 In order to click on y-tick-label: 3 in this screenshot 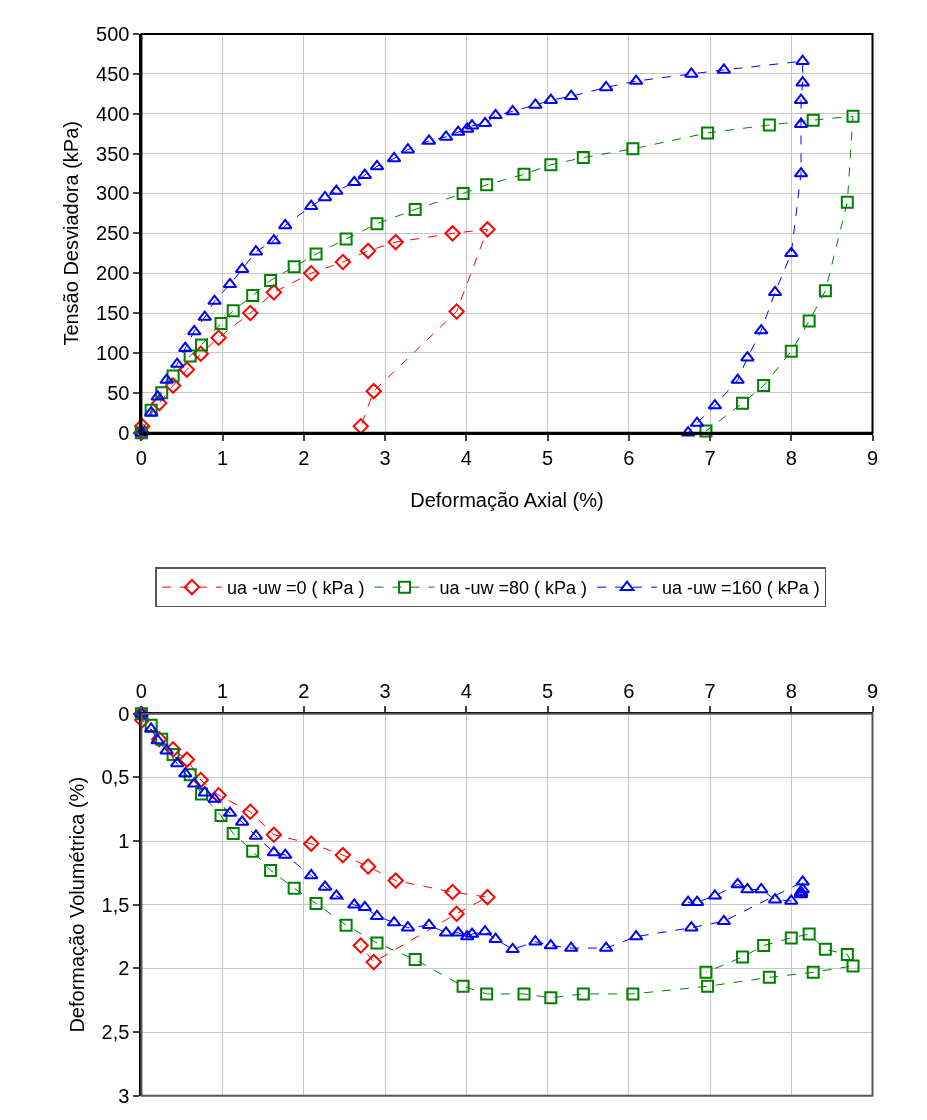, I will do `click(124, 1095)`.